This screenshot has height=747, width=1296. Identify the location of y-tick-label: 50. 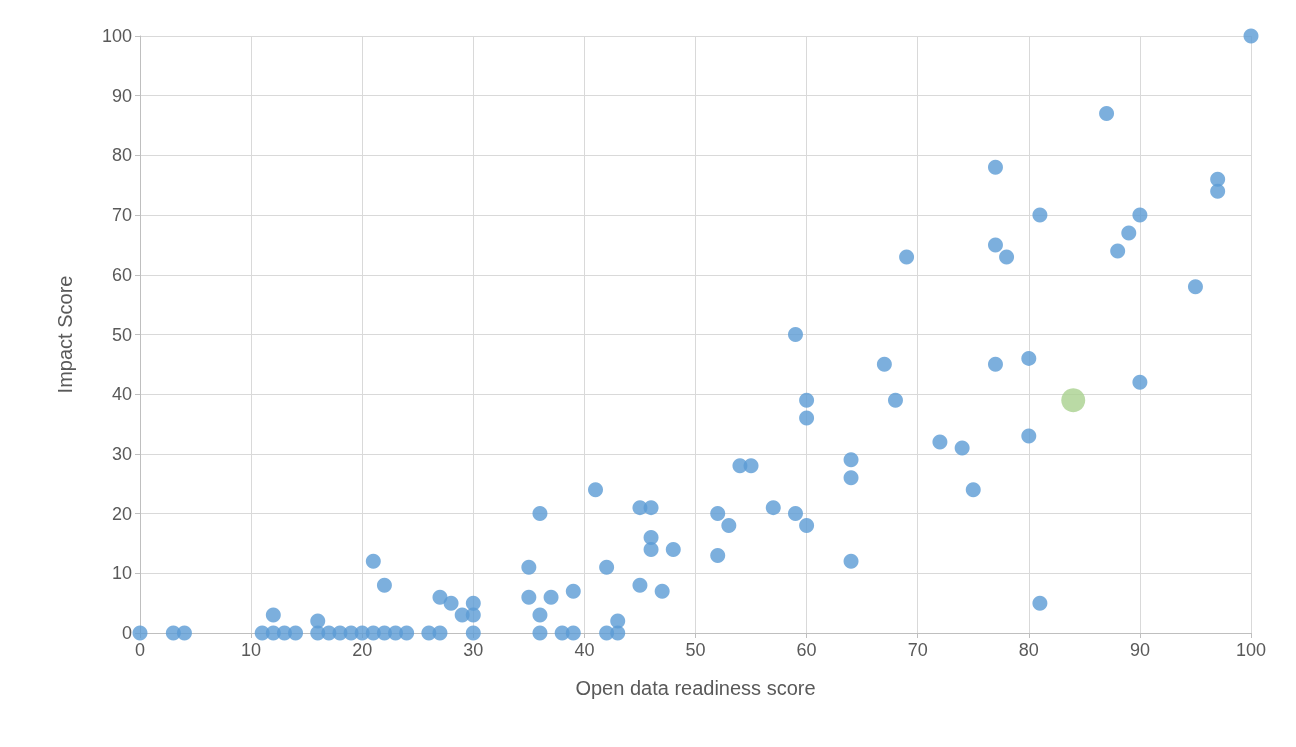
(121, 334).